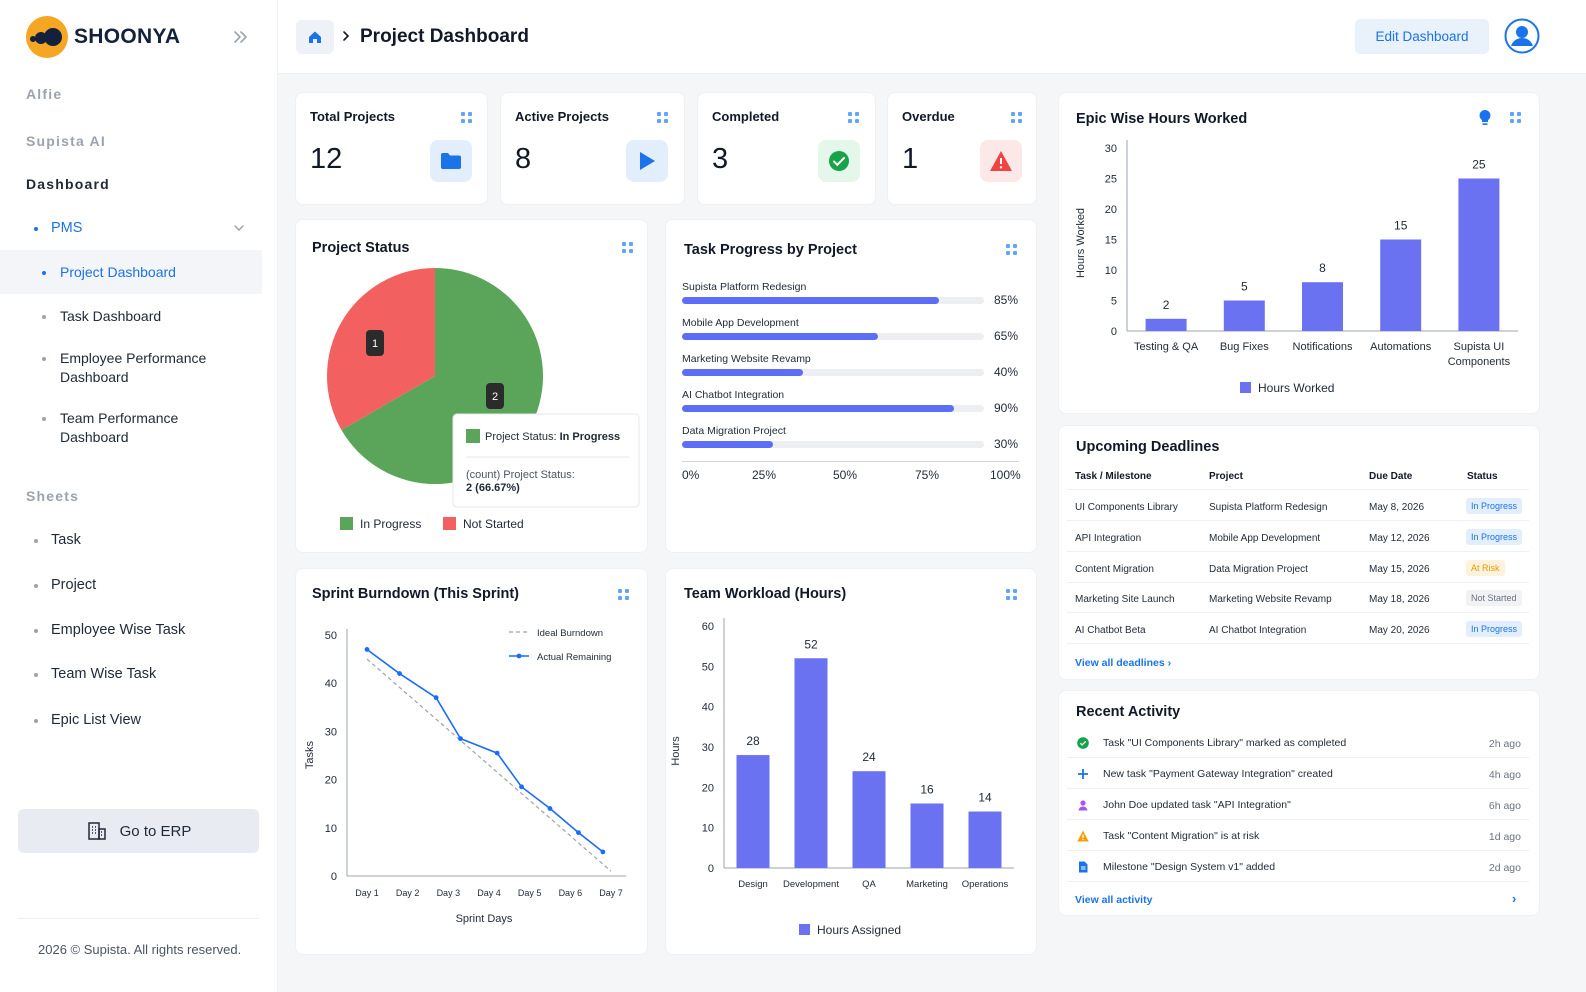 Image resolution: width=1586 pixels, height=992 pixels. Describe the element at coordinates (1479, 165) in the screenshot. I see `data-label: 25` at that location.